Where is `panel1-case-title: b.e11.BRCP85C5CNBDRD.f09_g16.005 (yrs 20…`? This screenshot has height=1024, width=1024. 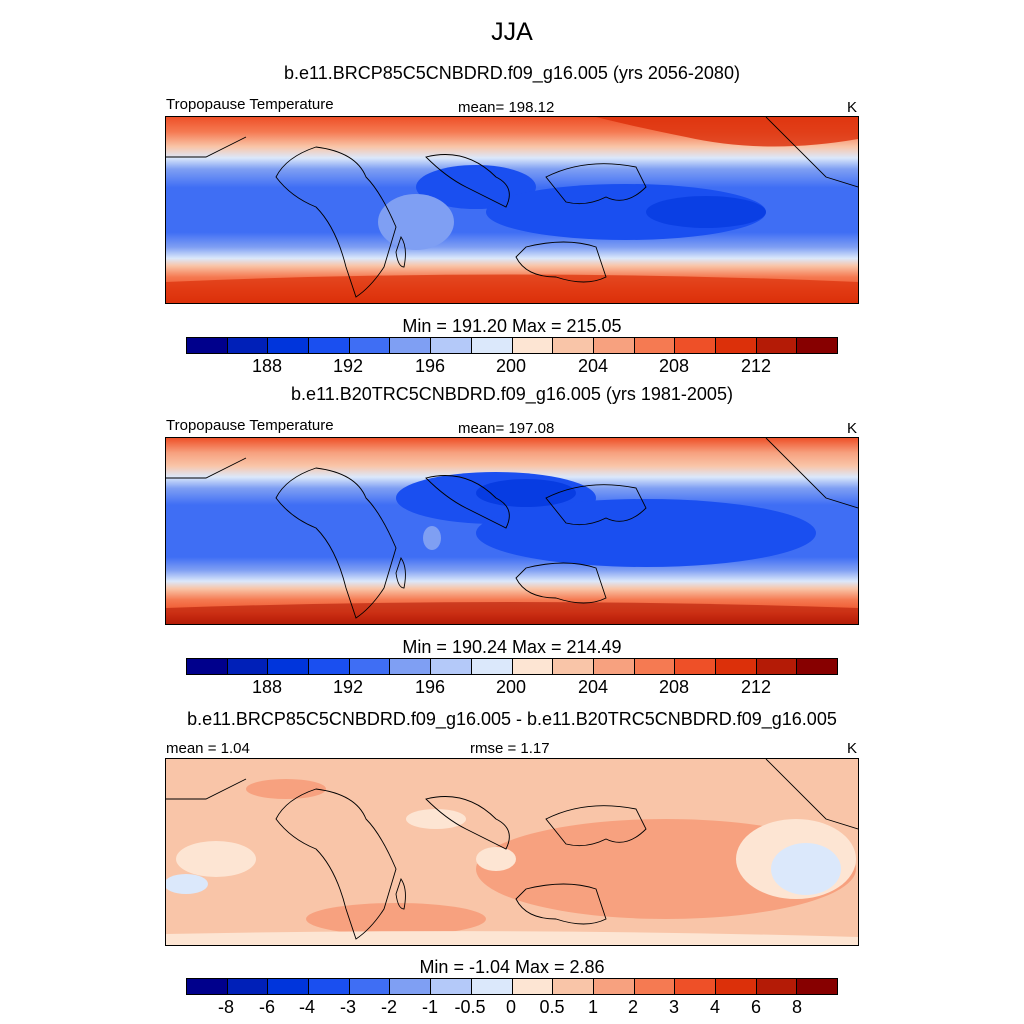 panel1-case-title: b.e11.BRCP85C5CNBDRD.f09_g16.005 (yrs 20… is located at coordinates (512, 73).